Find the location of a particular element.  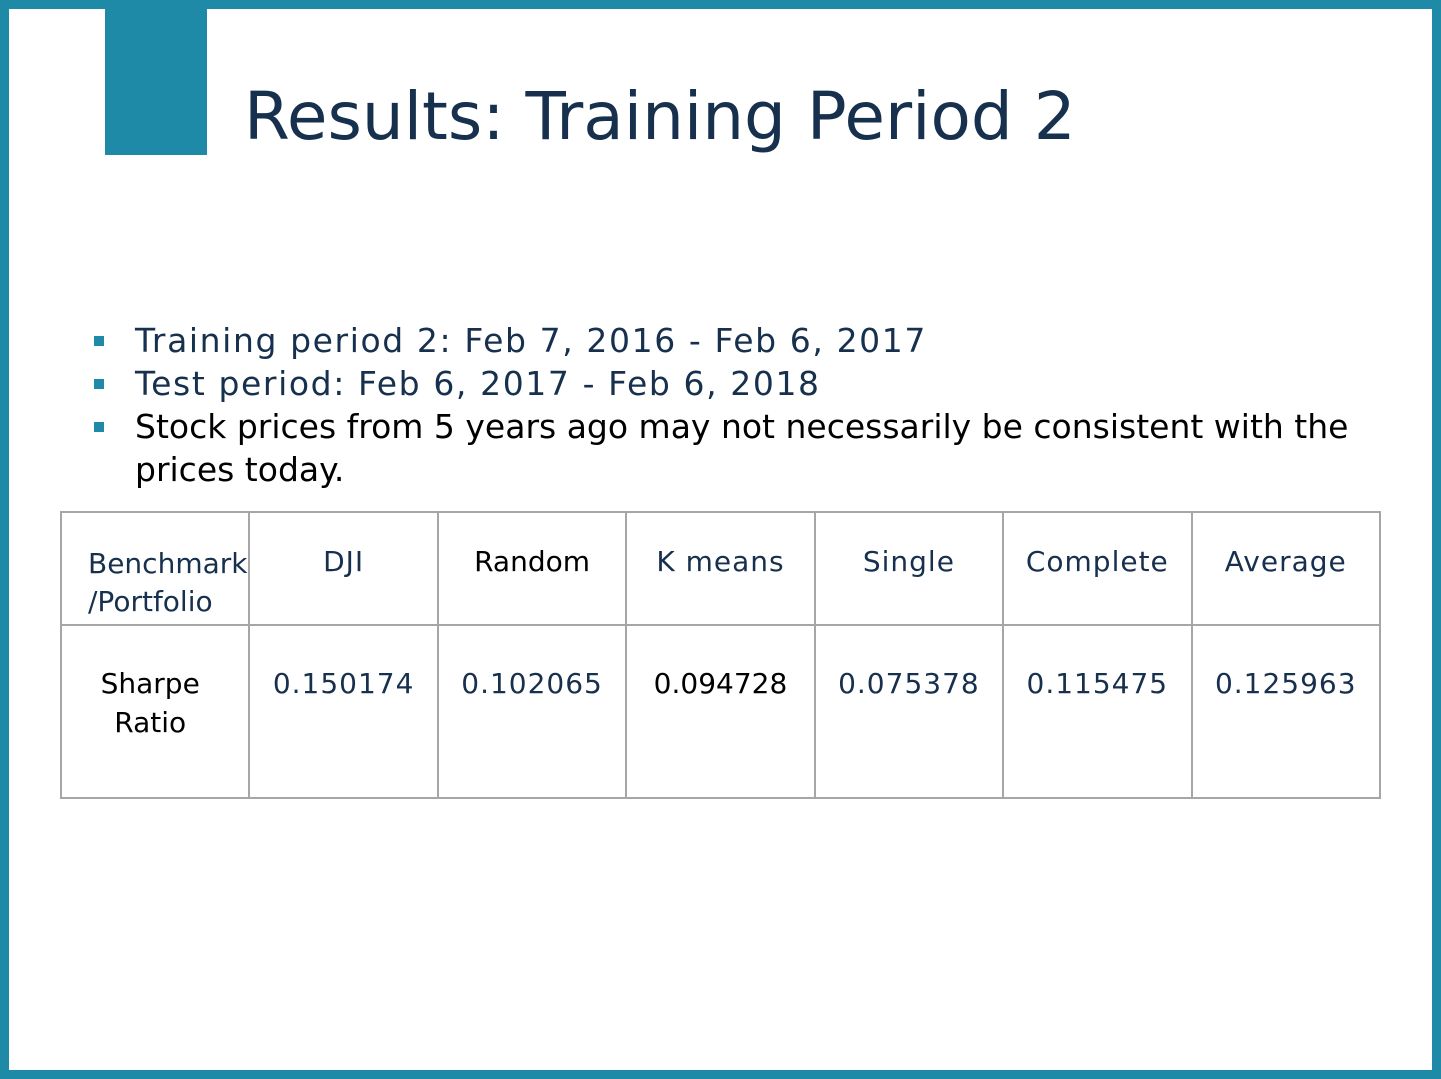

cell-average-value: 0.125963 is located at coordinates (1286, 711).